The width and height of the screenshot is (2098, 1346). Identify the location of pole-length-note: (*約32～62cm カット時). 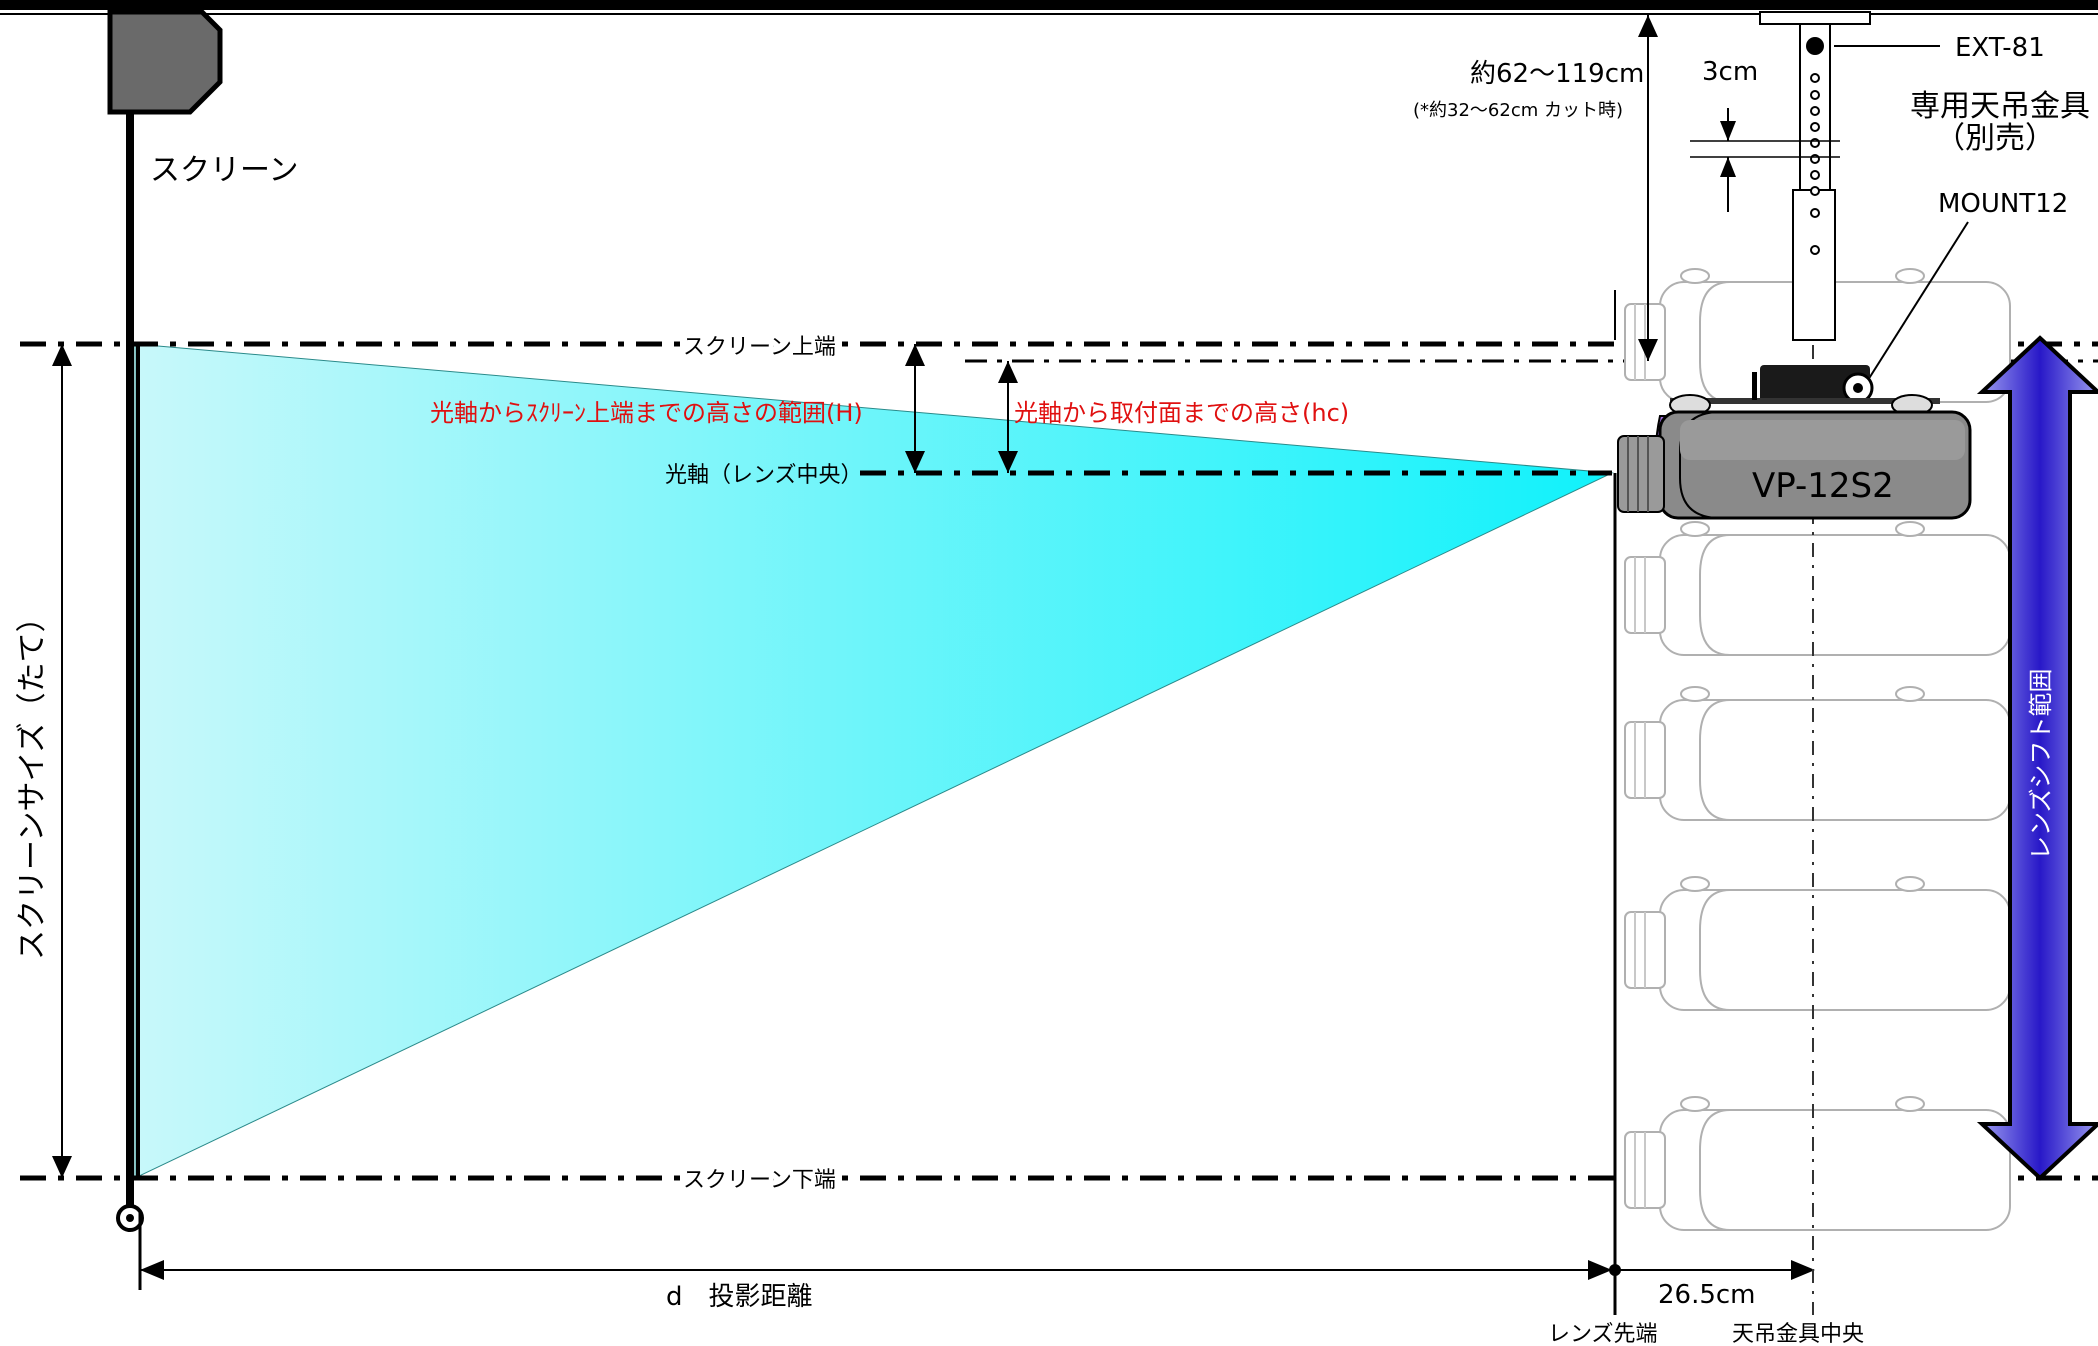
(1518, 110).